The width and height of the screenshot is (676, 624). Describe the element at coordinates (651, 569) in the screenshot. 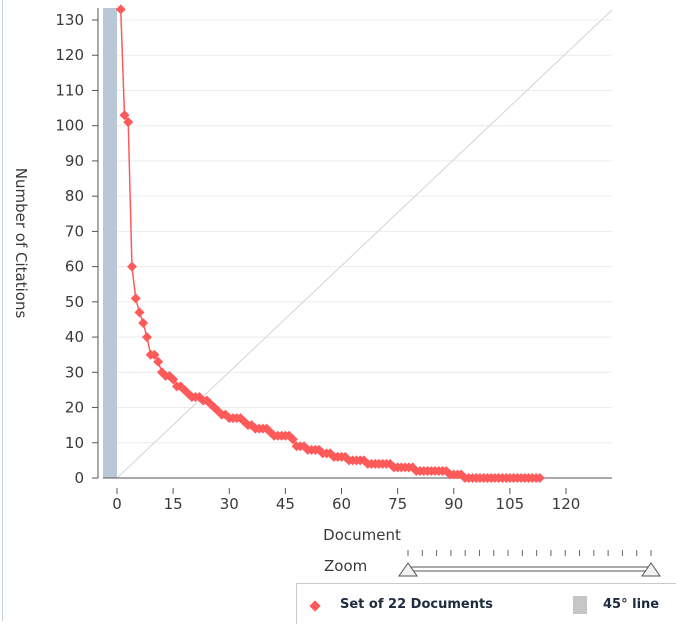

I see `zoom-right-handle` at that location.